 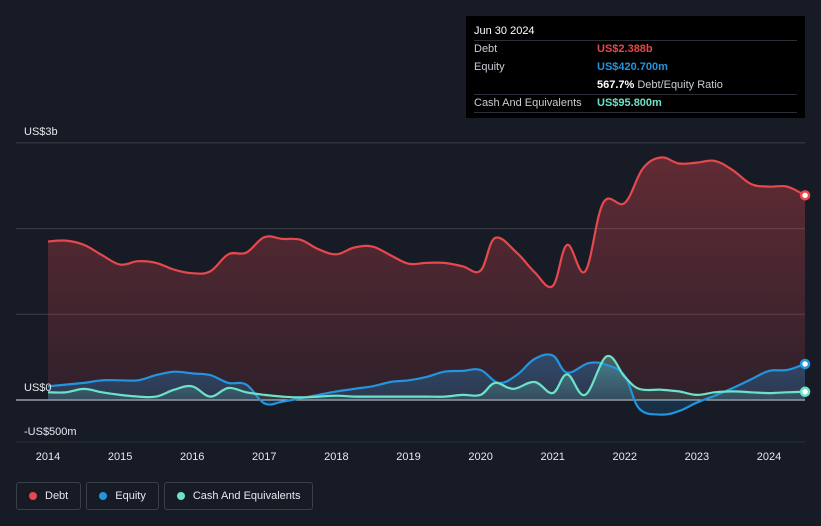 I want to click on debt-dot-icon, so click(x=33, y=496).